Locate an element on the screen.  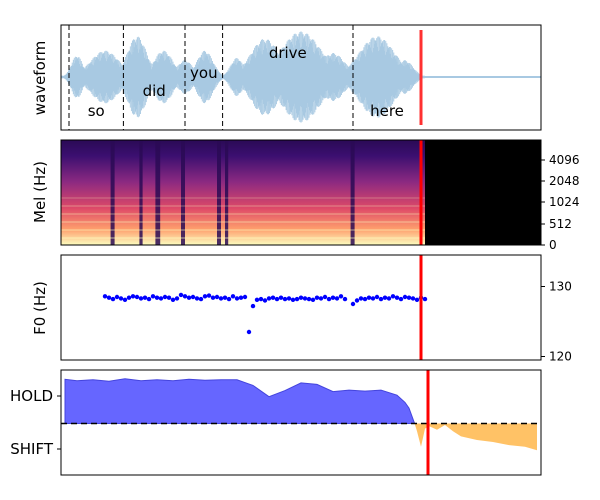
turn-yticks: HOLD SHIFT is located at coordinates (35, 422).